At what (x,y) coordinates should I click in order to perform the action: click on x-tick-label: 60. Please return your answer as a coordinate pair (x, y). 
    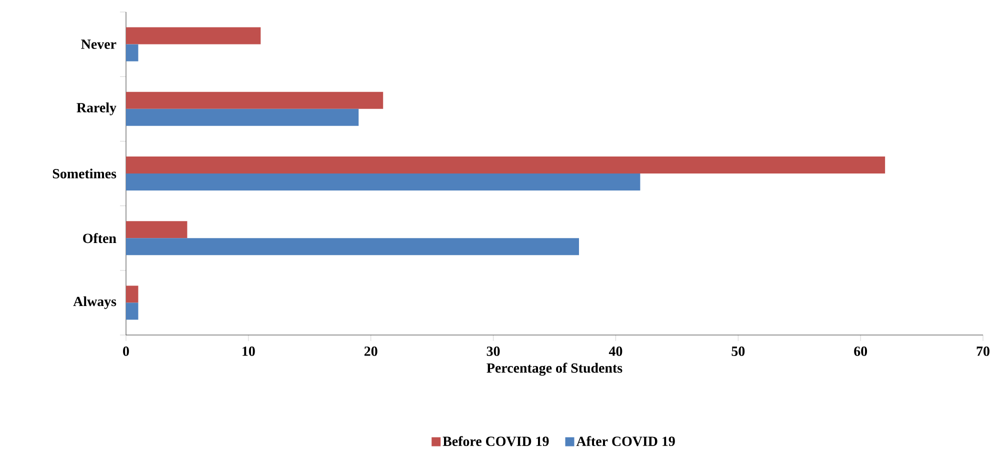
    Looking at the image, I should click on (861, 351).